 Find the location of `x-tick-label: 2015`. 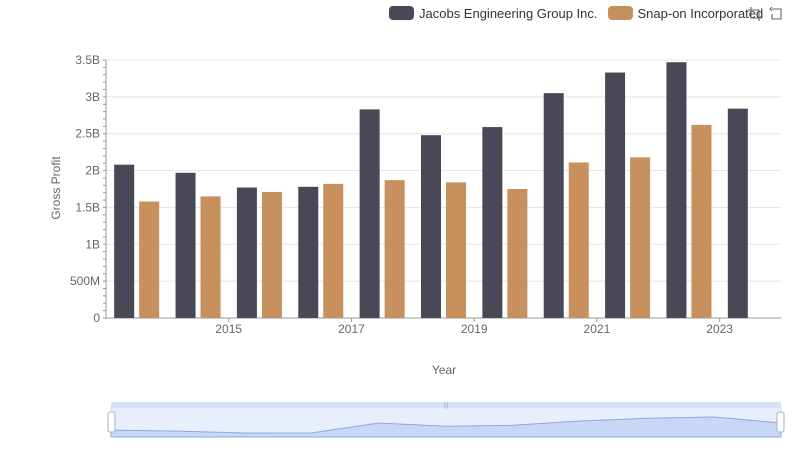

x-tick-label: 2015 is located at coordinates (228, 329).